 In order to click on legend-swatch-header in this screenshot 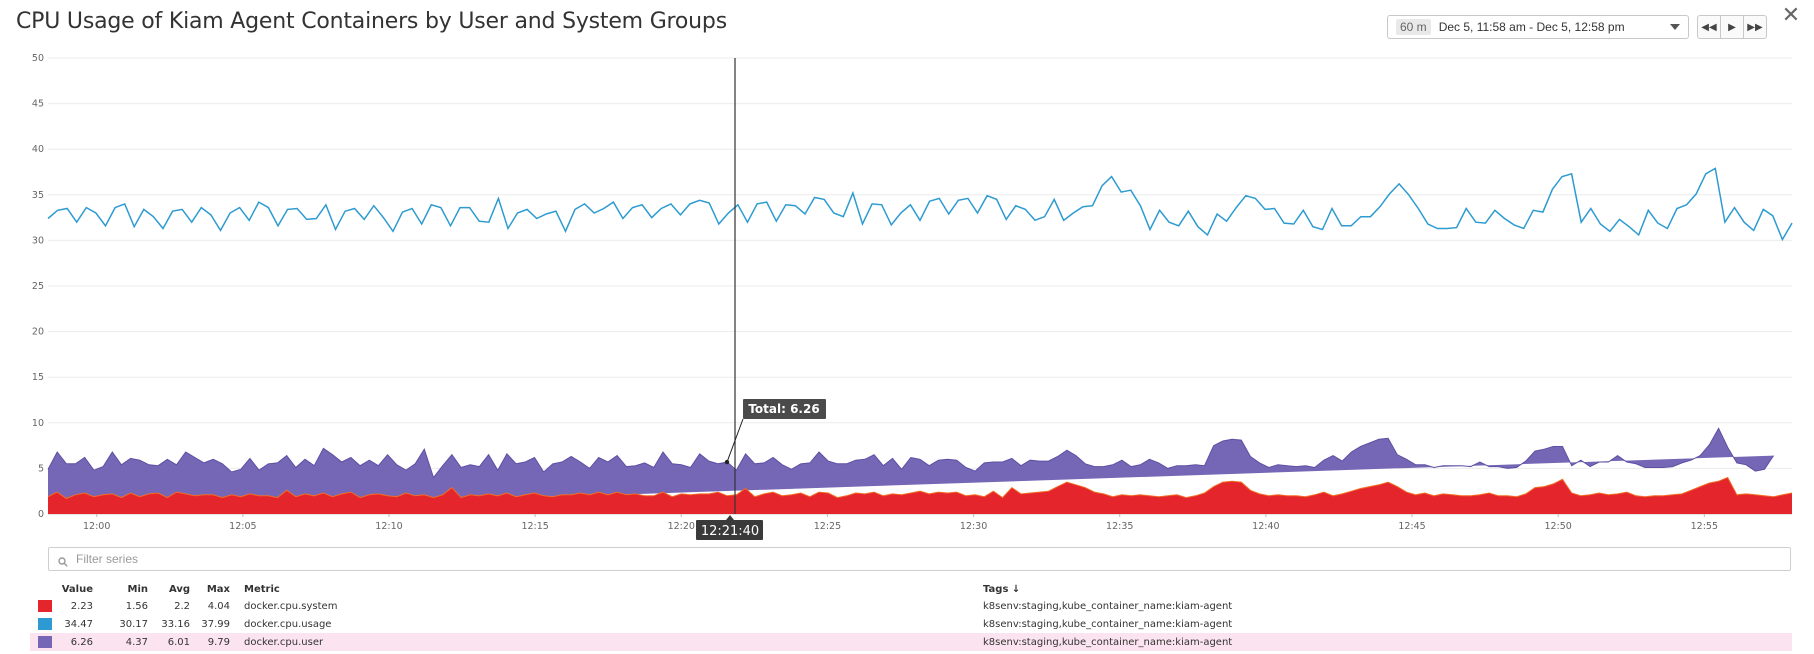, I will do `click(43, 589)`.